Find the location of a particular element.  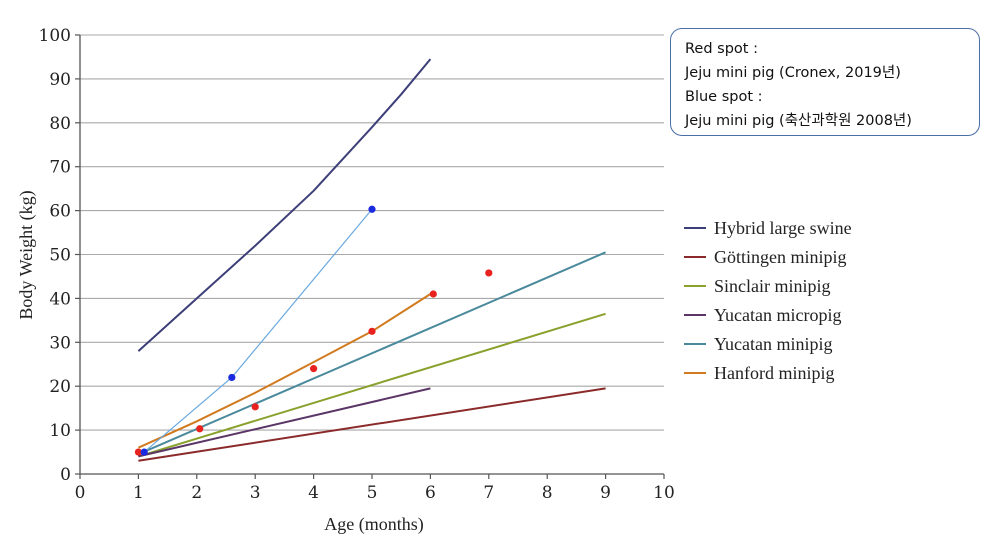

y-tick-label-50: 50 is located at coordinates (60, 256).